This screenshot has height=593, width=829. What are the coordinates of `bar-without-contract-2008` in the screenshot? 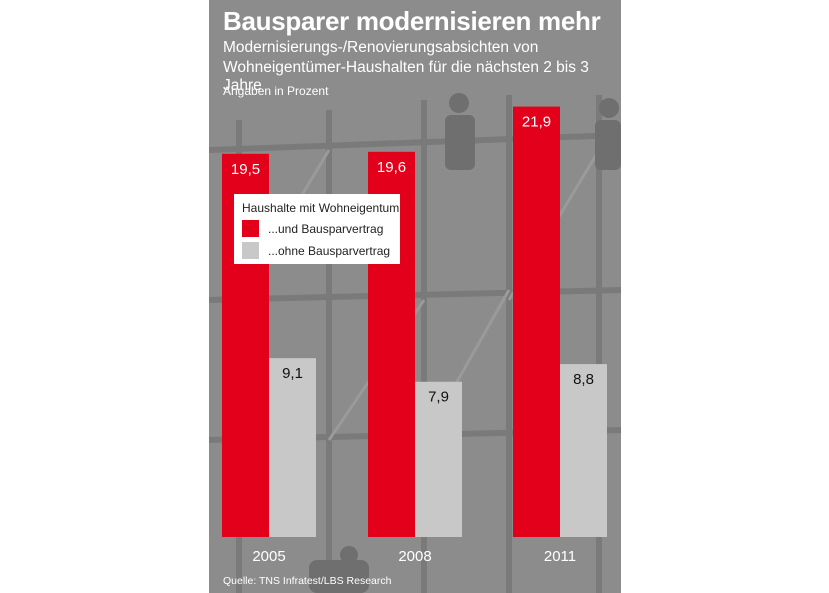 It's located at (438, 459).